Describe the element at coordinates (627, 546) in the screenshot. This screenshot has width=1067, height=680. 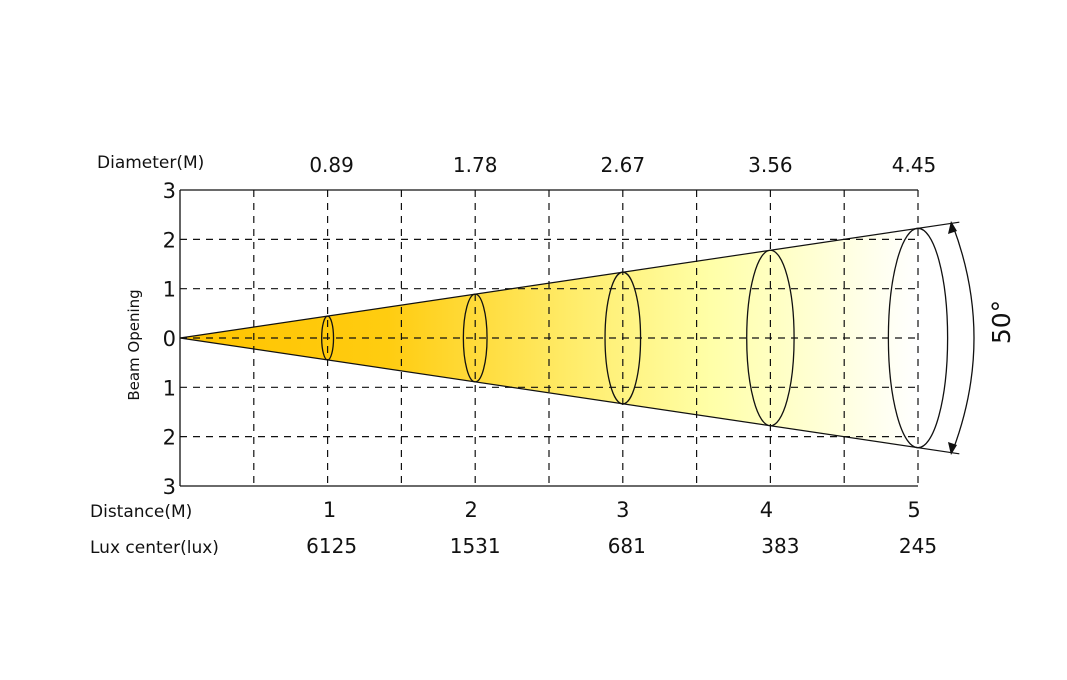
I see `lux-value: 681` at that location.